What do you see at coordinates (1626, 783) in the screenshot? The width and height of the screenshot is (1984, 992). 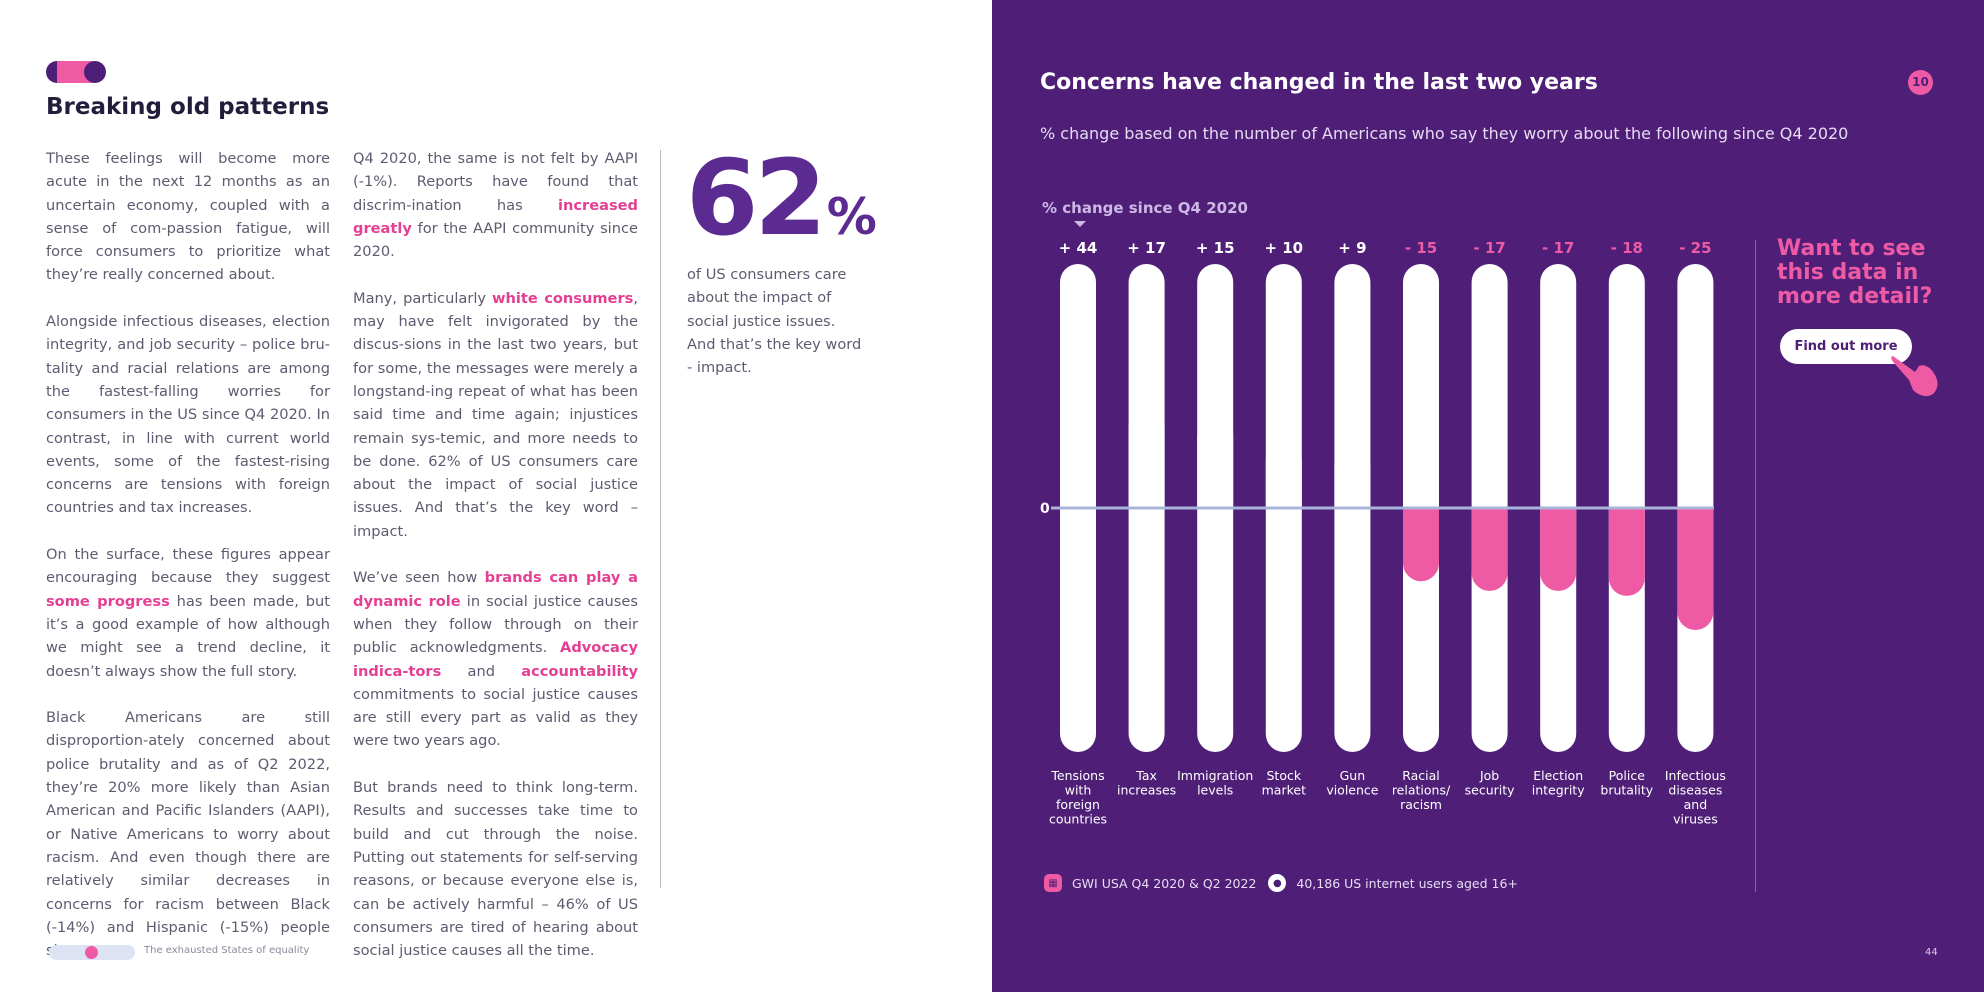 I see `x-tick-label: Police brutality` at bounding box center [1626, 783].